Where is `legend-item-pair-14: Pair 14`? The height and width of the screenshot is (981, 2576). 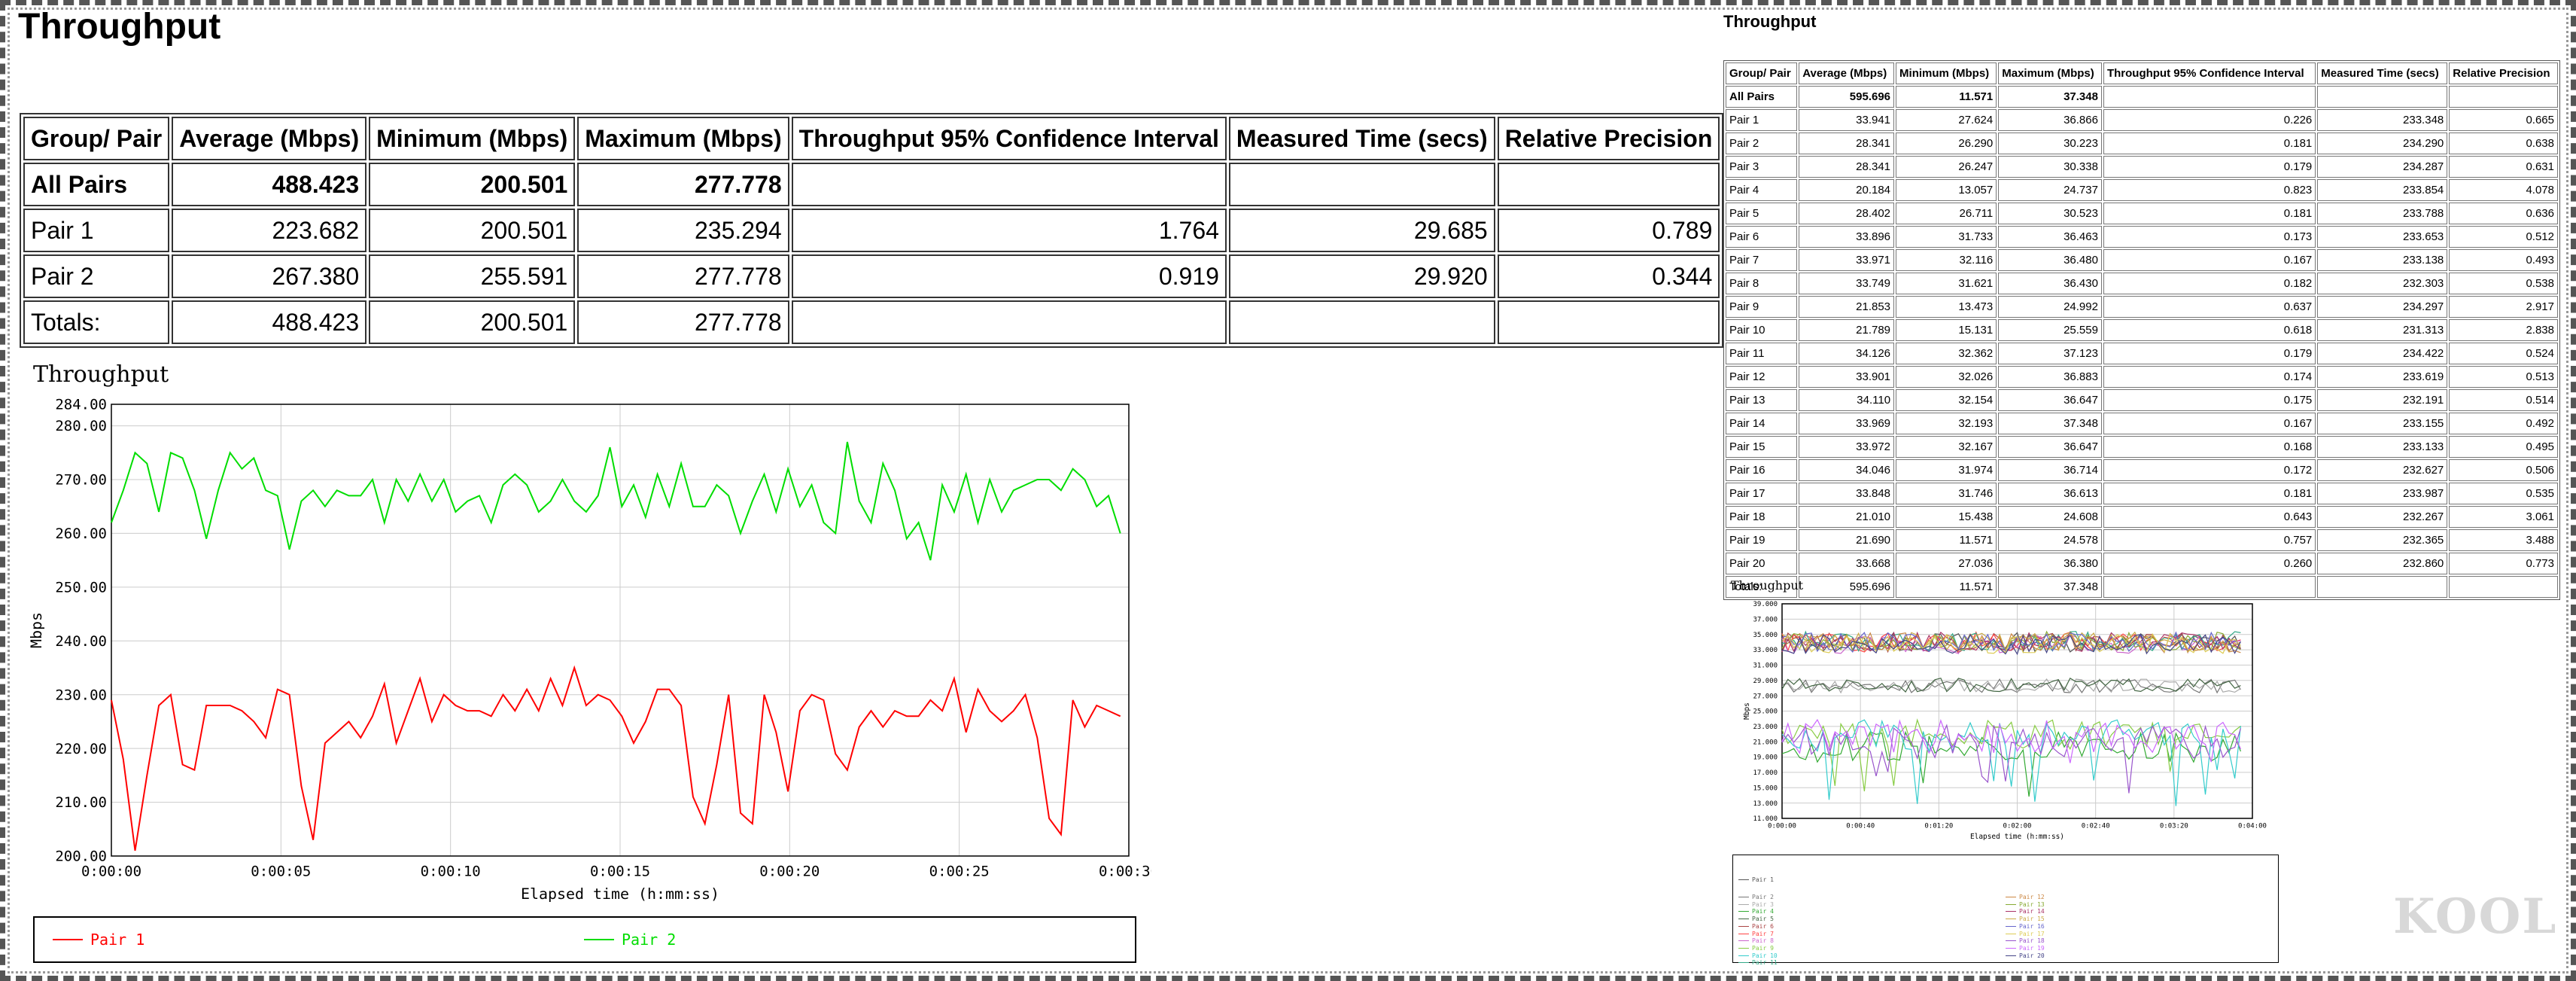
legend-item-pair-14: Pair 14 is located at coordinates (2025, 911).